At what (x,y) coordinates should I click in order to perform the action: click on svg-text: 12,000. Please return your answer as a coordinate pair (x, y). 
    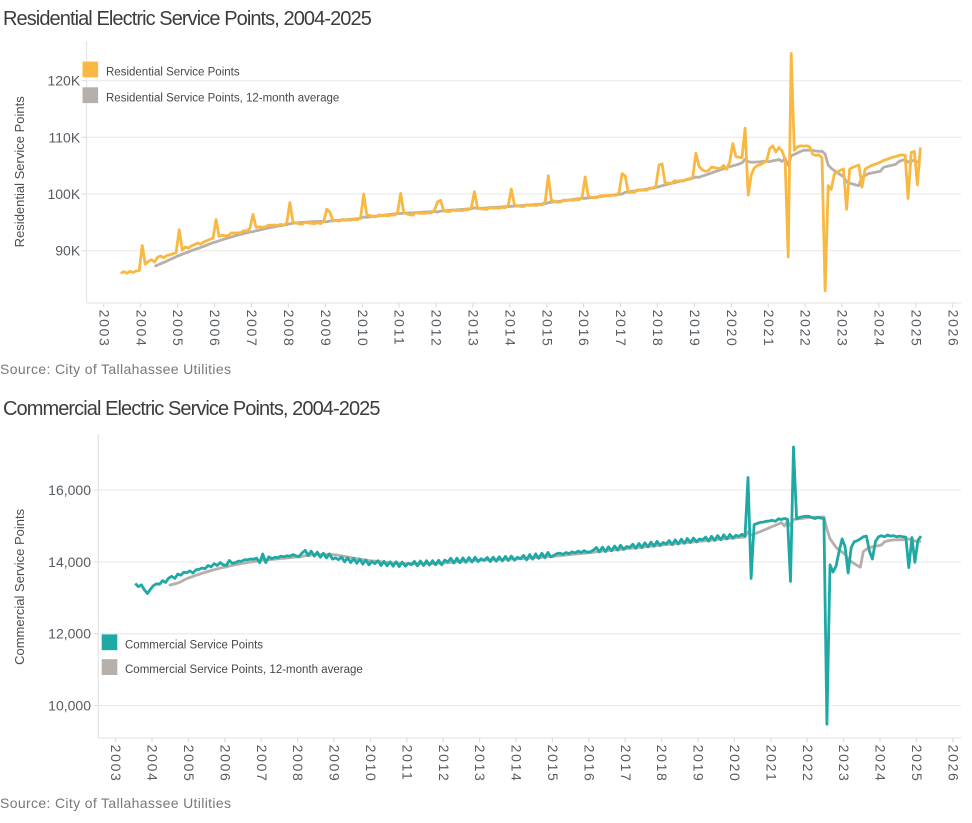
    Looking at the image, I should click on (69, 634).